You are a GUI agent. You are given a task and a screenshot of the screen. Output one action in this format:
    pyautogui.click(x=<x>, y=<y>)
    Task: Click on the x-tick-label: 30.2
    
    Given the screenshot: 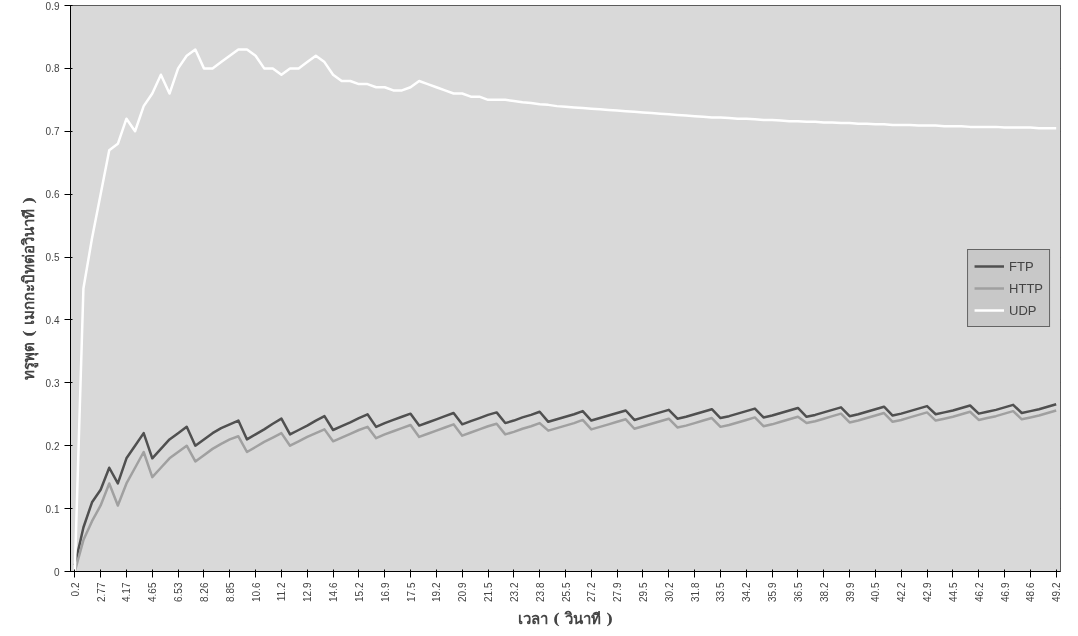 What is the action you would take?
    pyautogui.click(x=669, y=592)
    